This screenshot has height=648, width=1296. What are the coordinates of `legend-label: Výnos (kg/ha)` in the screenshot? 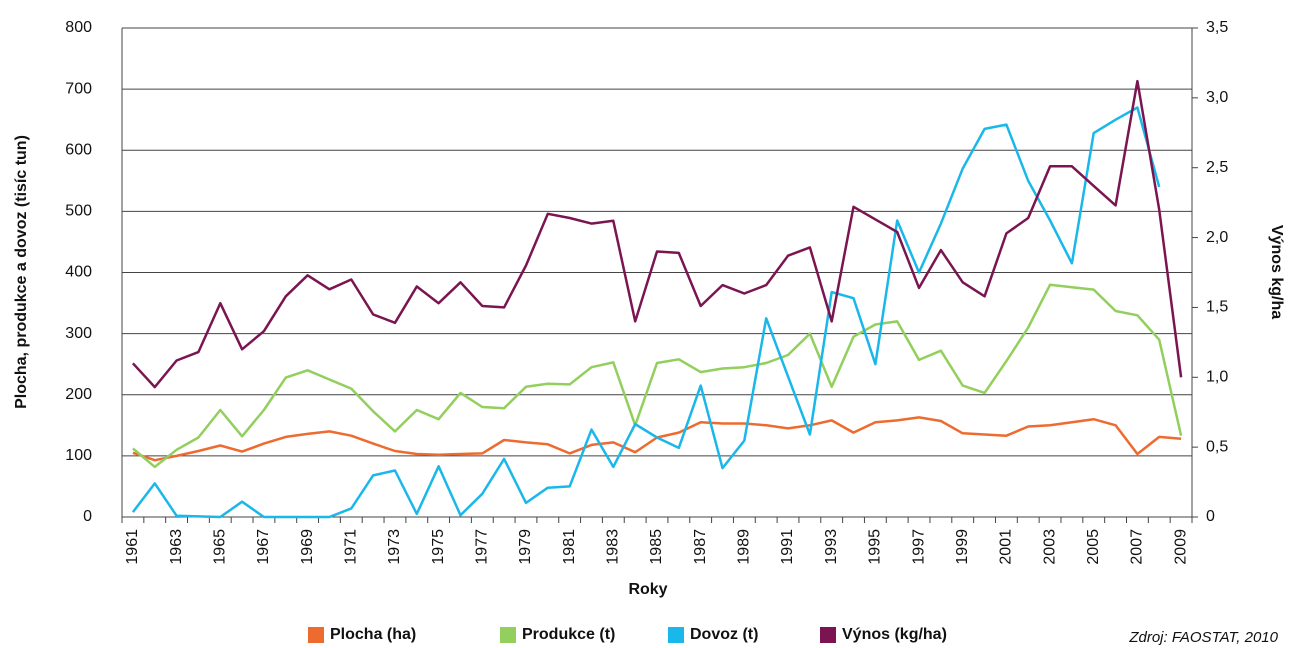 It's located at (894, 634).